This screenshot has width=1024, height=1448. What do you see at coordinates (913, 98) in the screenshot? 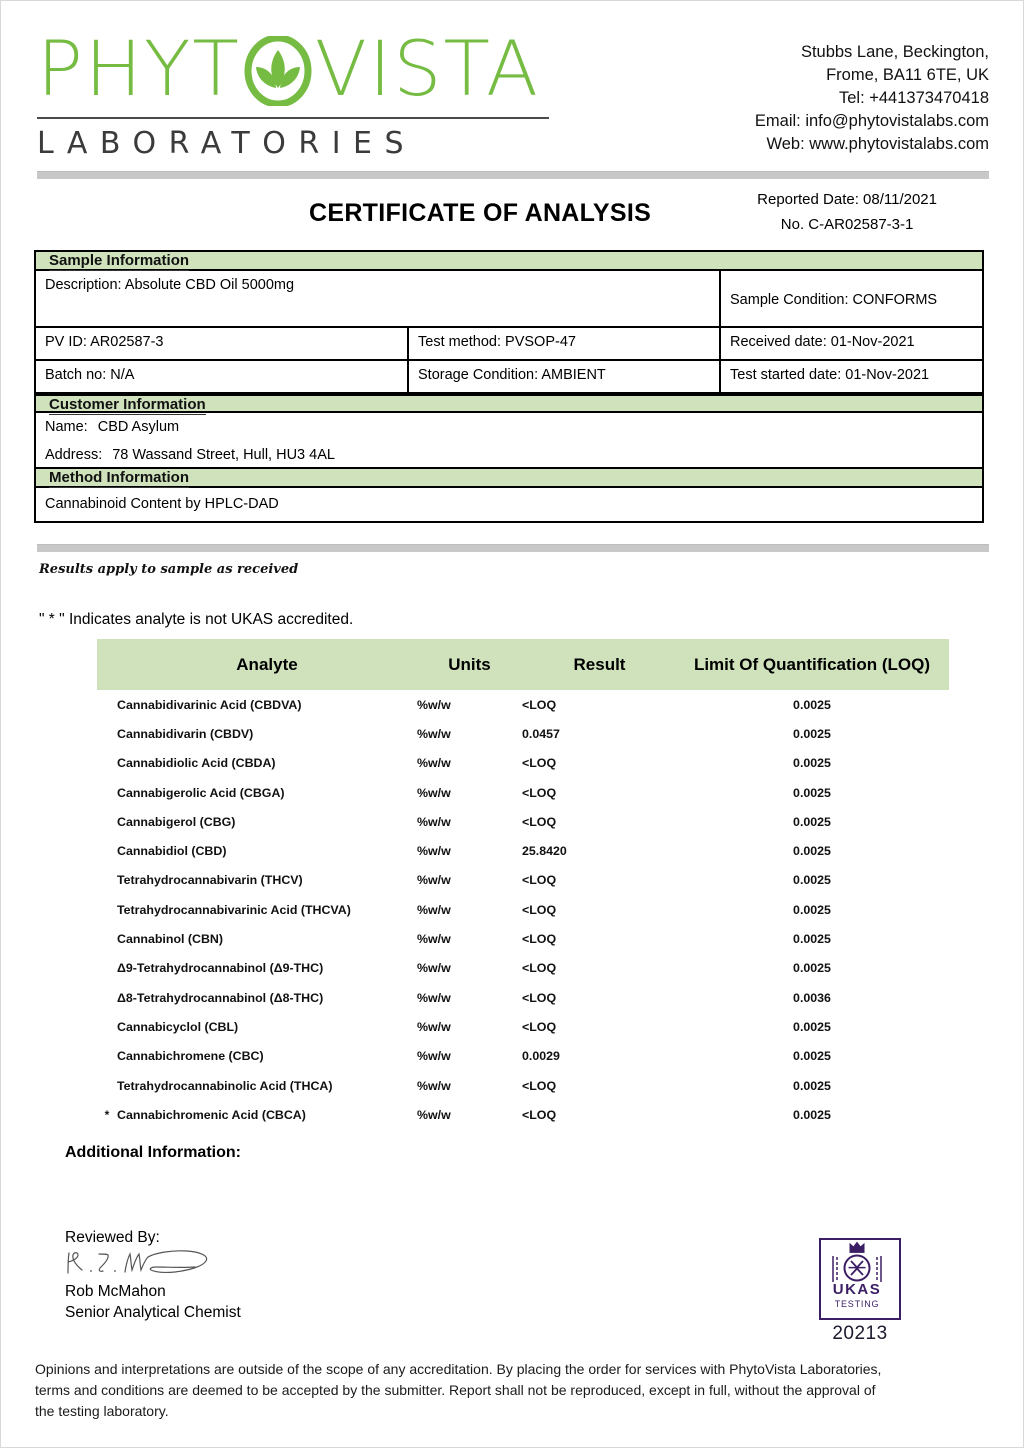
I see `contact-phone: Tel: +441373470418` at bounding box center [913, 98].